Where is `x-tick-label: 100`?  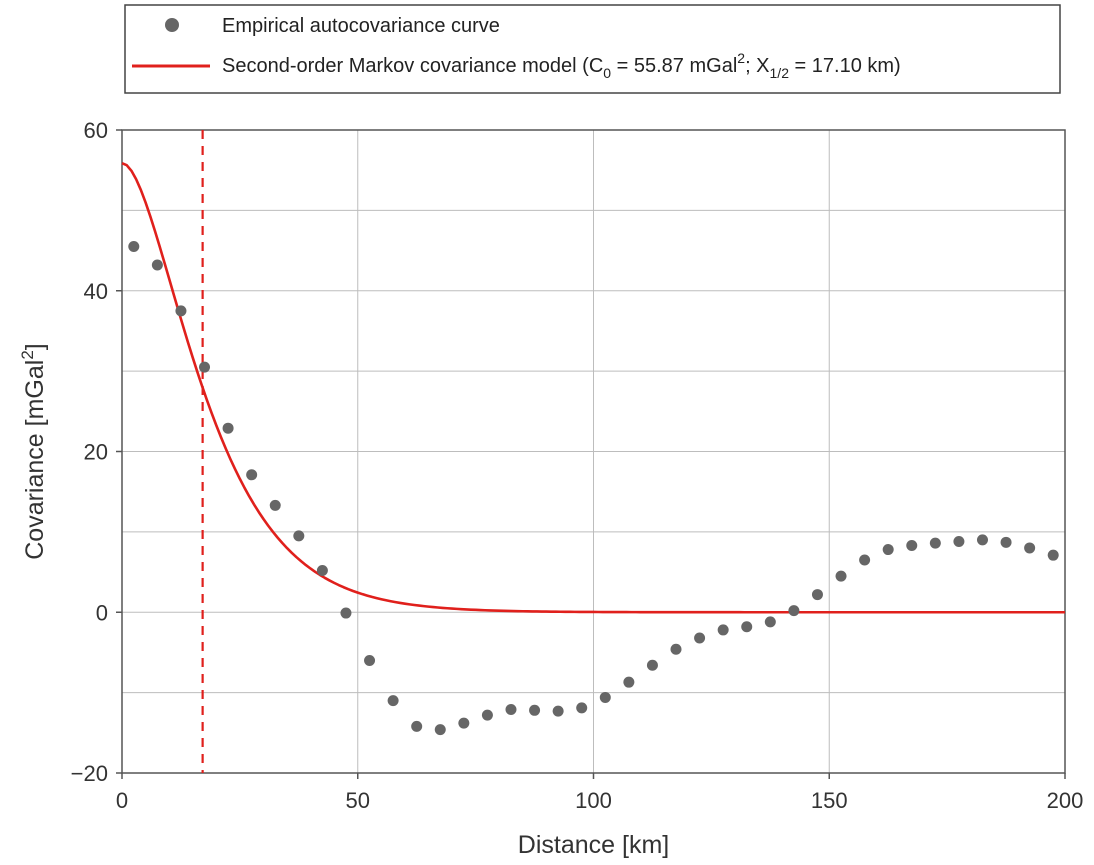
x-tick-label: 100 is located at coordinates (593, 800).